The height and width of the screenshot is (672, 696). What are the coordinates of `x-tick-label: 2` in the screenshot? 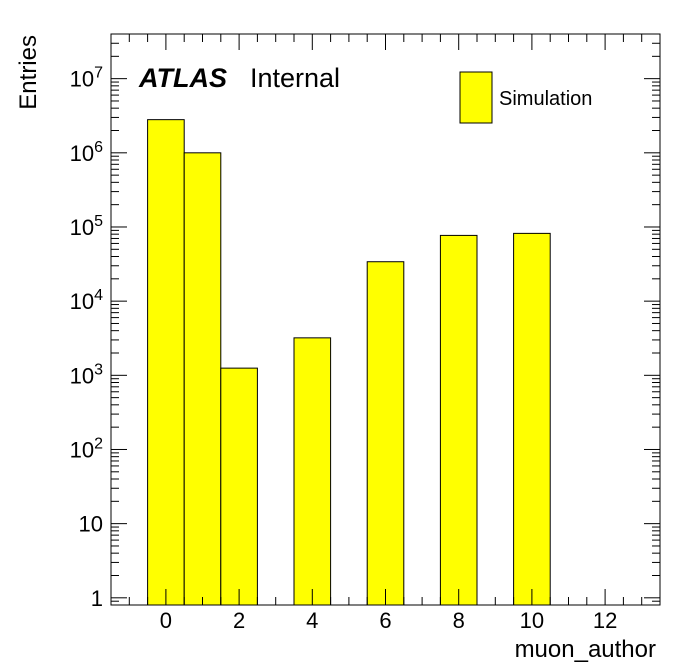 It's located at (239, 620).